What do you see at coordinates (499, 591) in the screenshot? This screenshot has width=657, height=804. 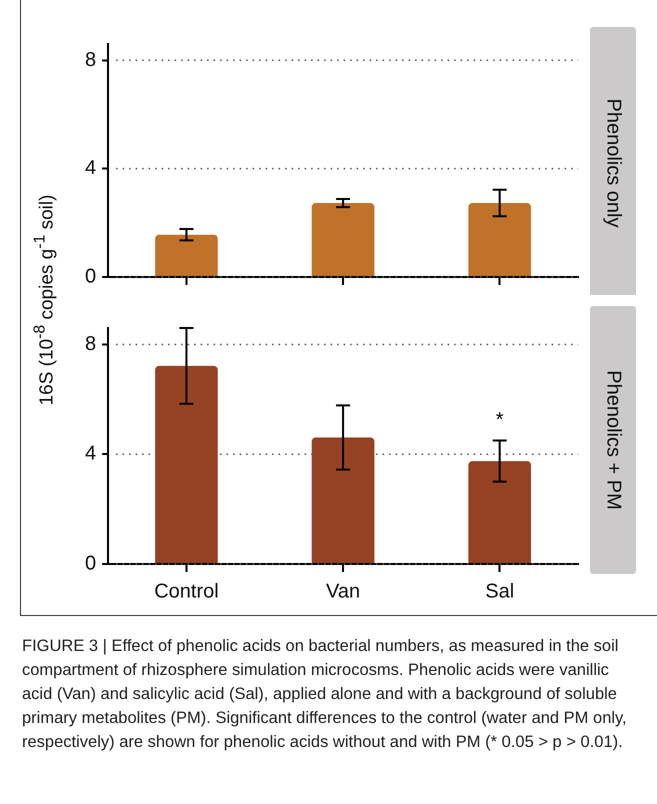 I see `x-tick-label: Sal` at bounding box center [499, 591].